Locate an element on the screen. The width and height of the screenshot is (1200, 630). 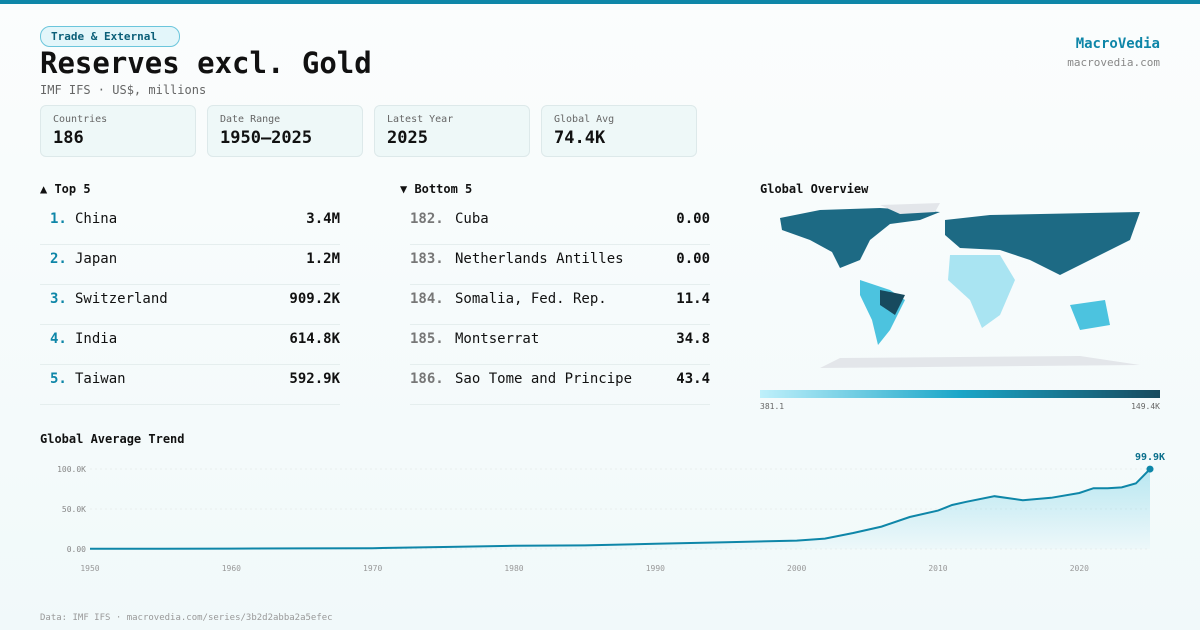
color-bar is located at coordinates (960, 394).